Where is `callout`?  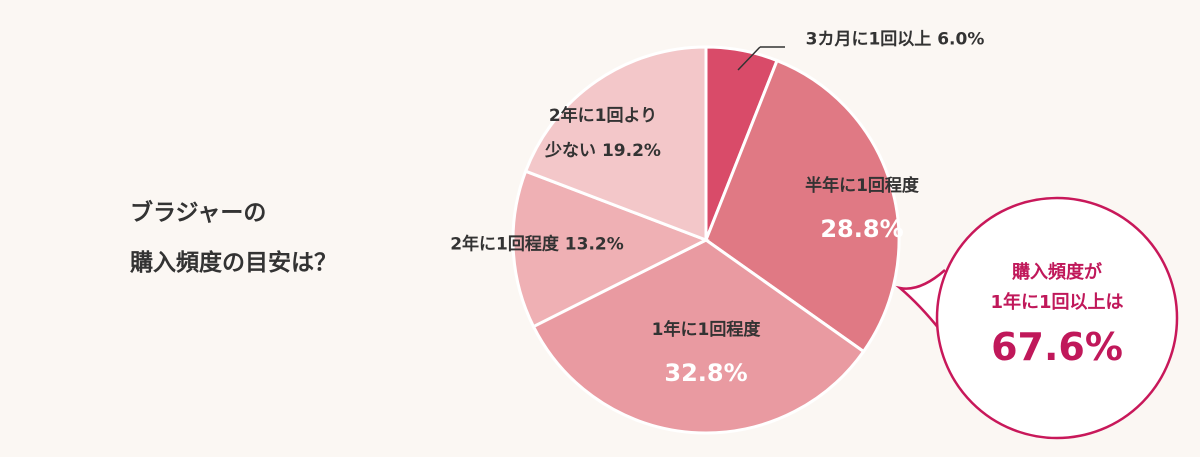
callout is located at coordinates (1057, 318).